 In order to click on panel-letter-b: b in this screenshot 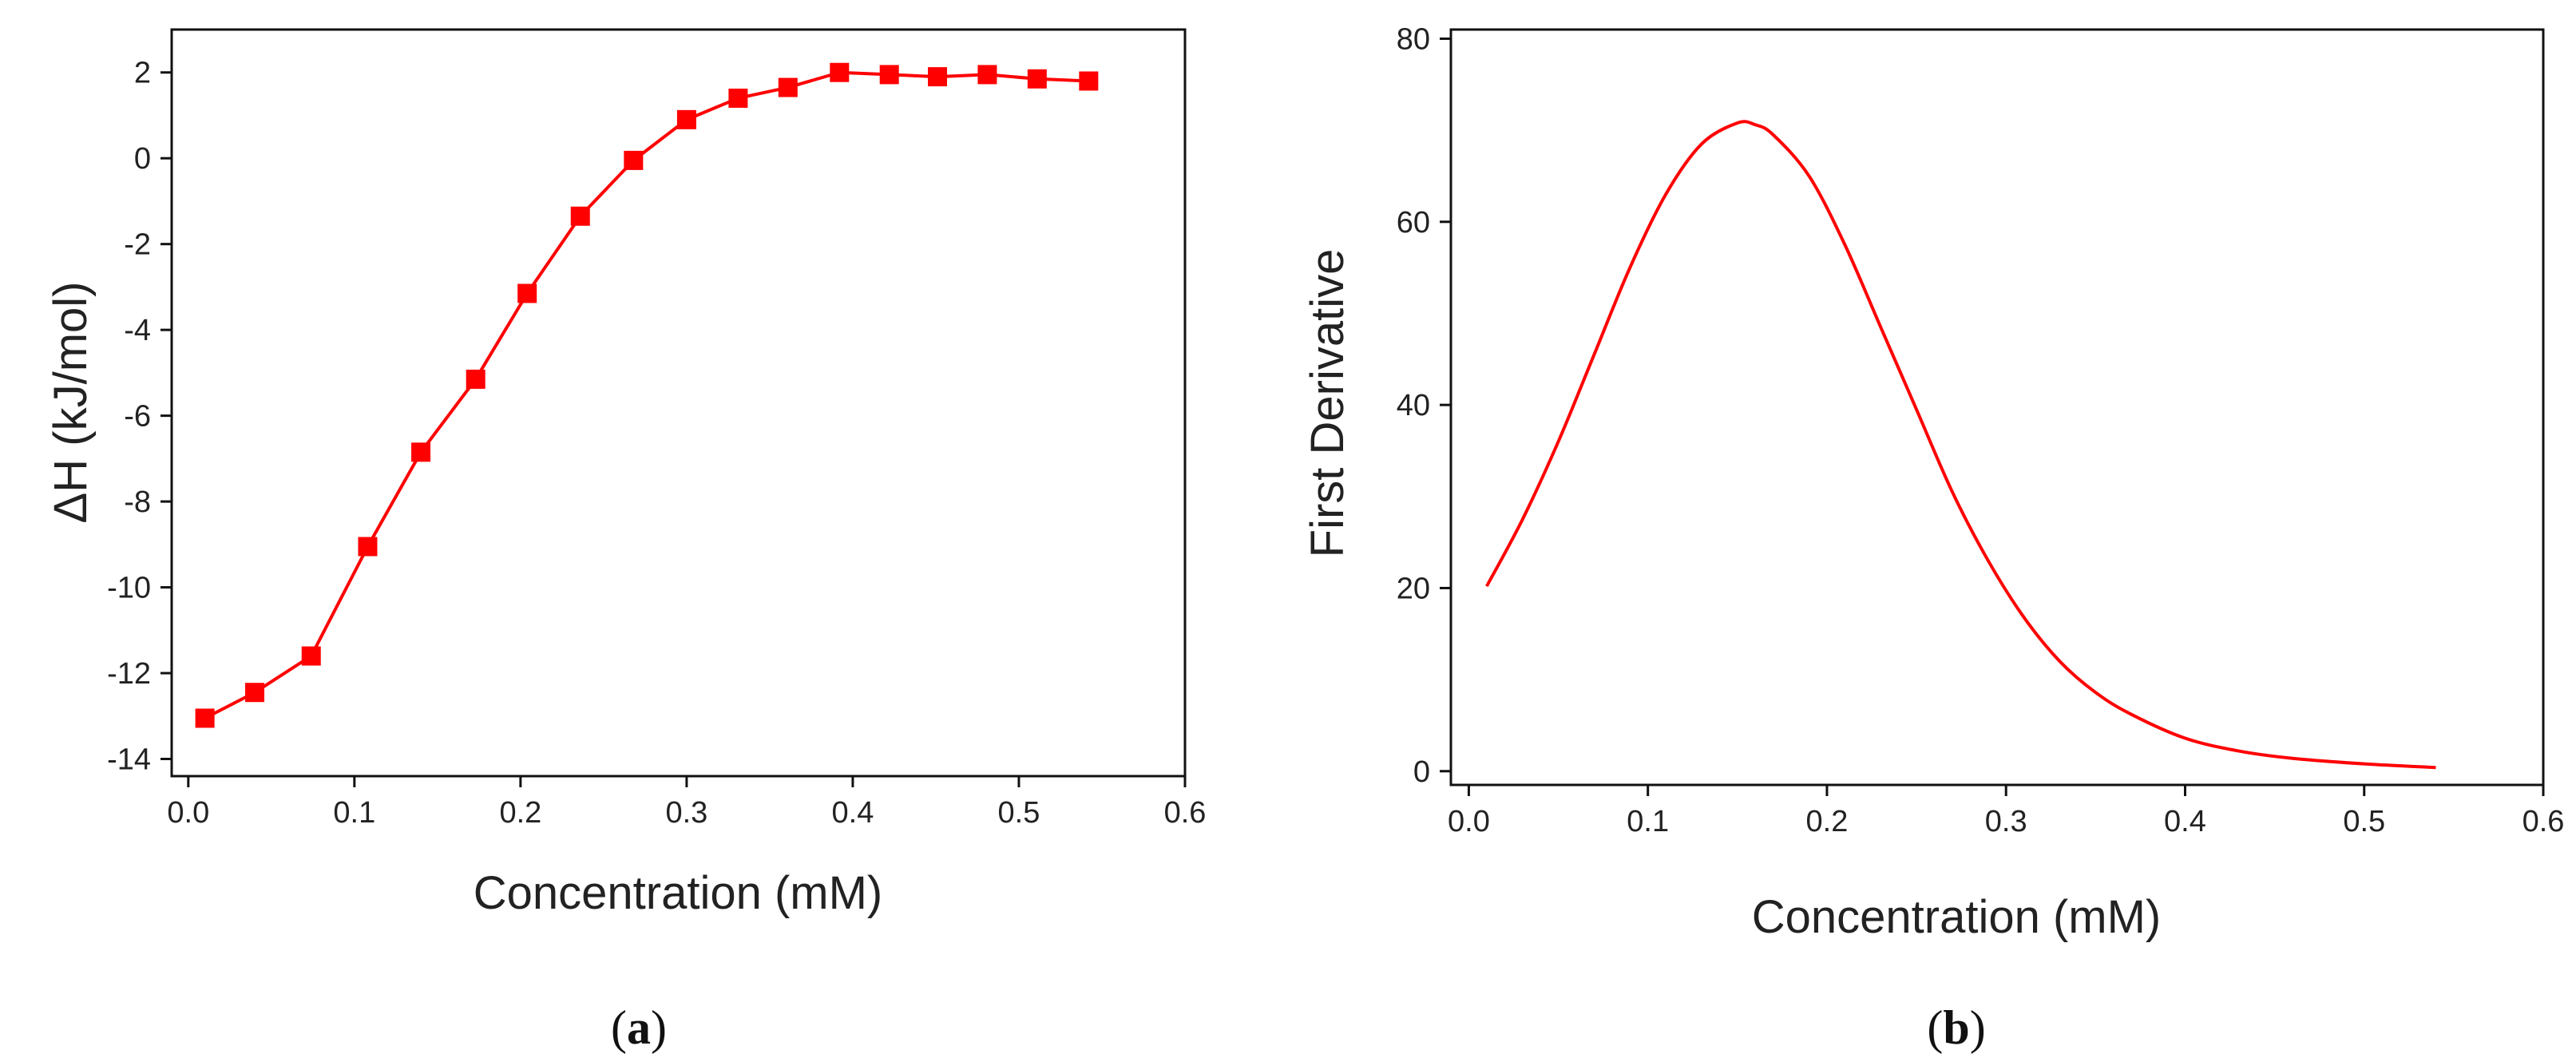, I will do `click(1956, 1027)`.